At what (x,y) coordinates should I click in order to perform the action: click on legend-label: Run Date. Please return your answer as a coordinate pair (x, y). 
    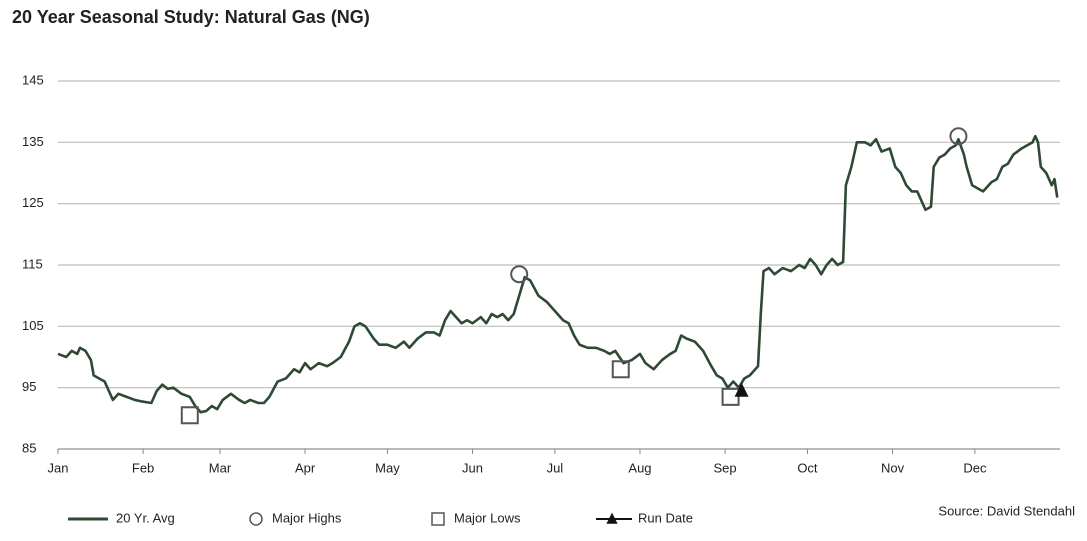
    Looking at the image, I should click on (665, 517).